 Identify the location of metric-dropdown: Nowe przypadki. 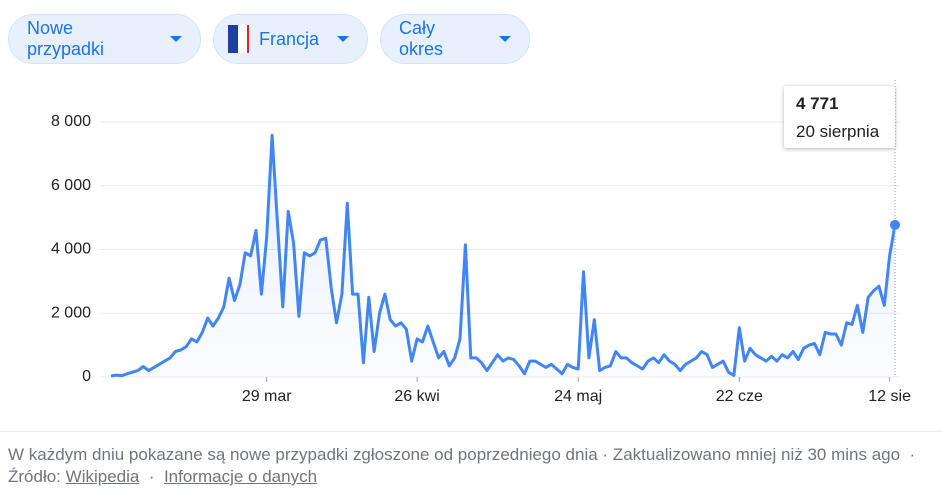
(104, 39).